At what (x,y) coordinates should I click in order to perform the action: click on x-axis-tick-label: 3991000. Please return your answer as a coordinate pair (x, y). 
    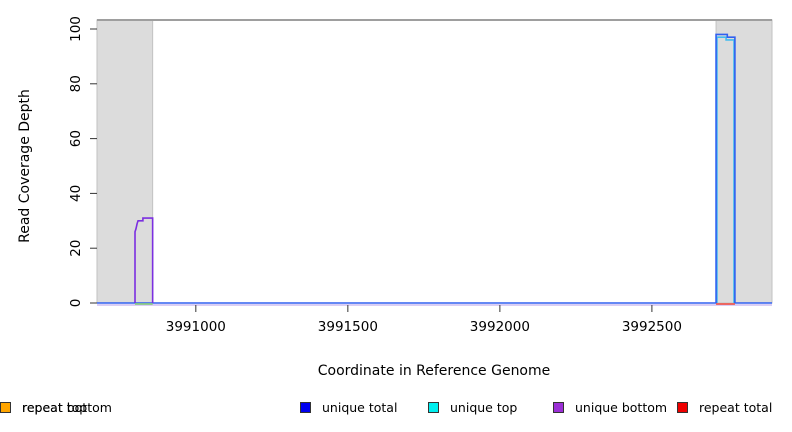
    Looking at the image, I should click on (196, 327).